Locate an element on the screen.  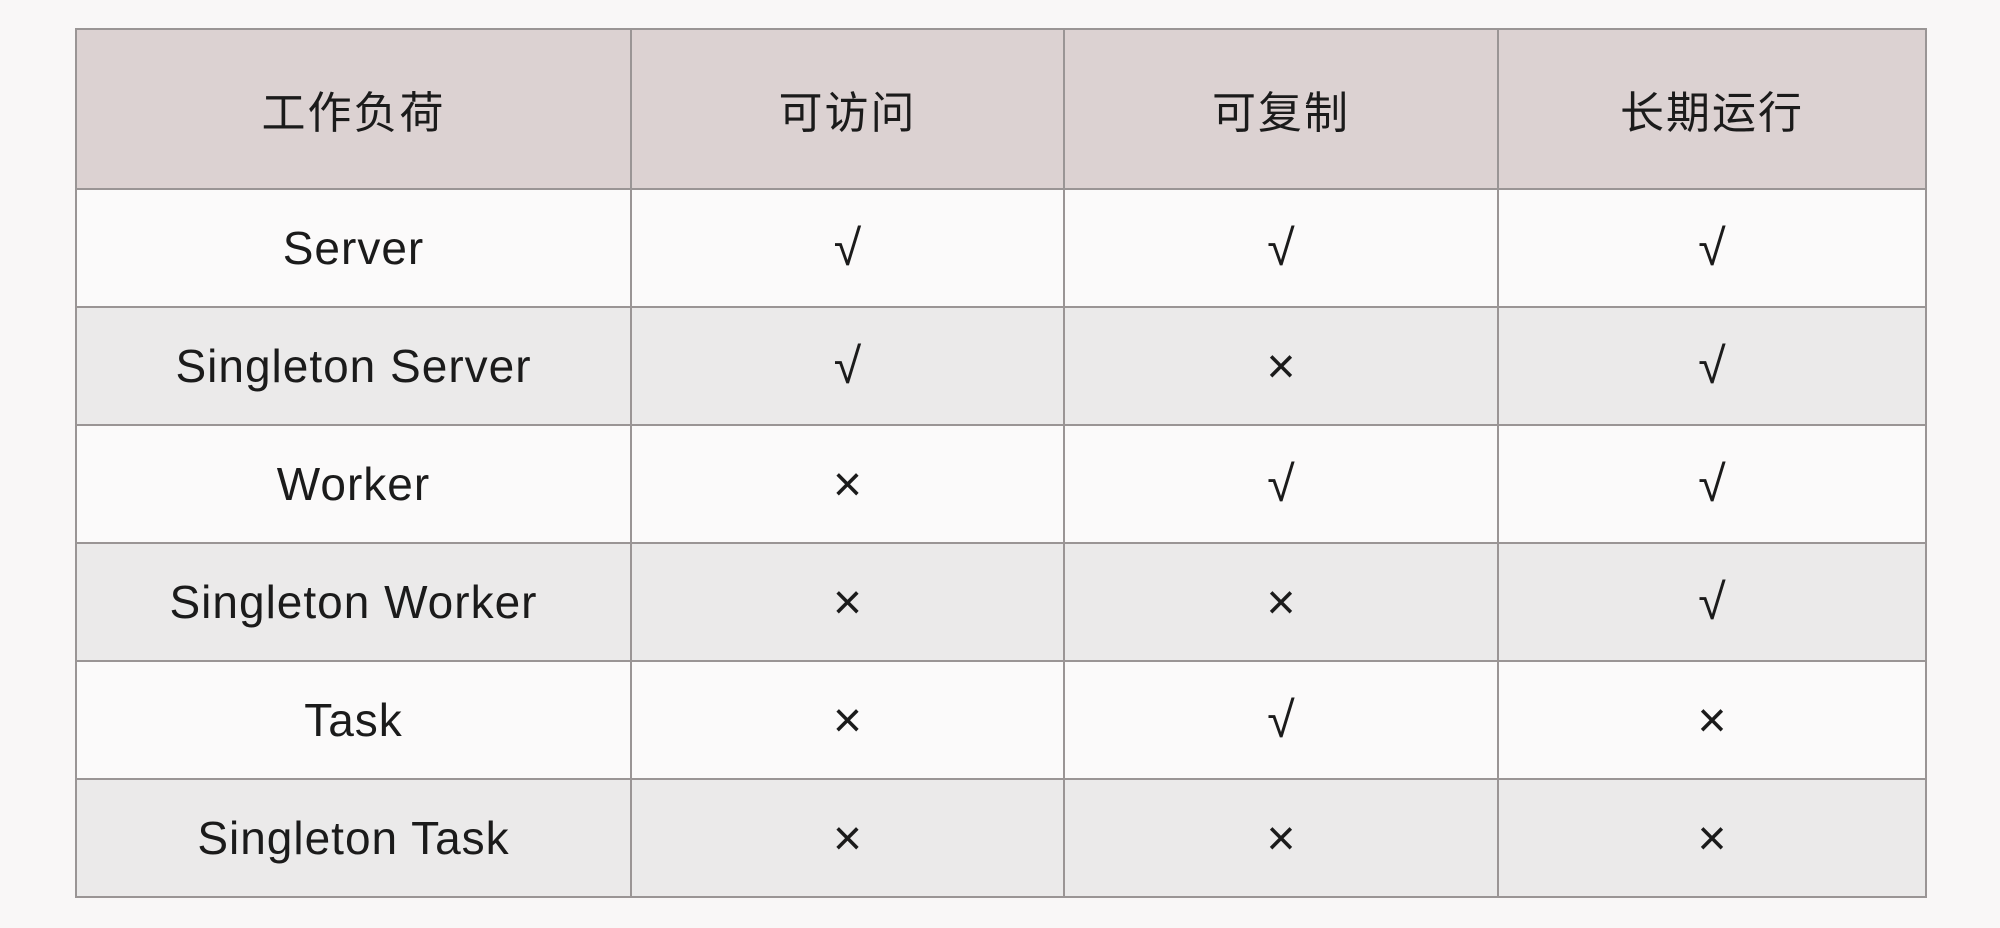
workload-cell: Singleton Server is located at coordinates (353, 366).